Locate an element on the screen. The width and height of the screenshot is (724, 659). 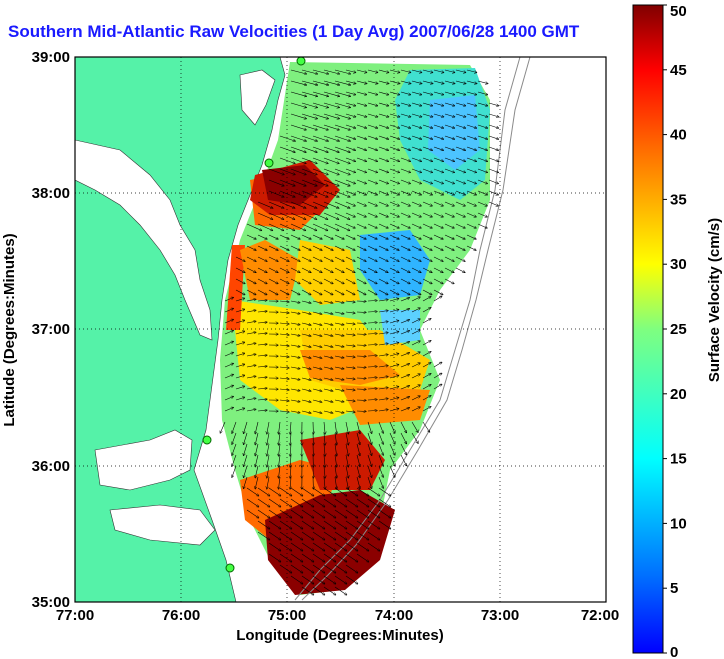
station-marker is located at coordinates (207, 440).